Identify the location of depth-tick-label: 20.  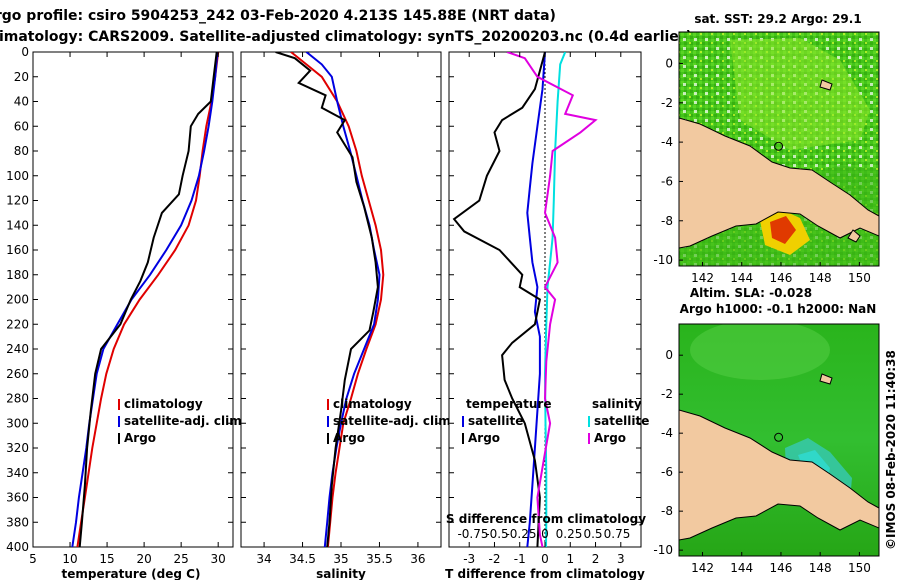
(21, 77).